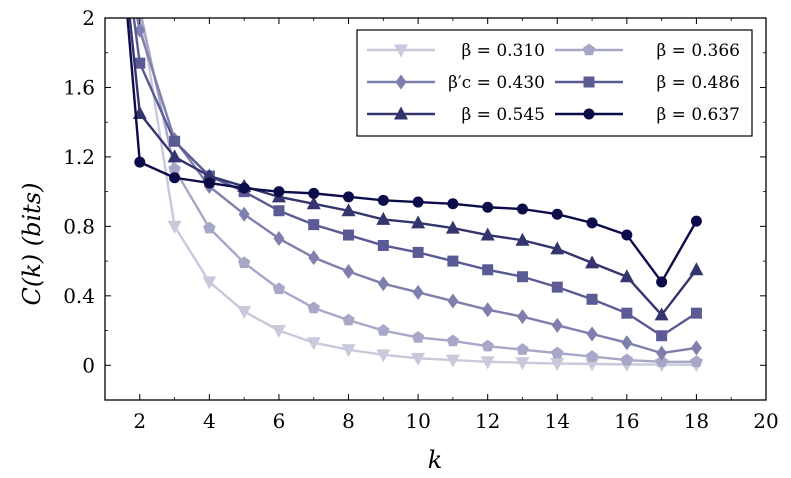  Describe the element at coordinates (647, 51) in the screenshot. I see `legend-entry: β = 0.366` at that location.